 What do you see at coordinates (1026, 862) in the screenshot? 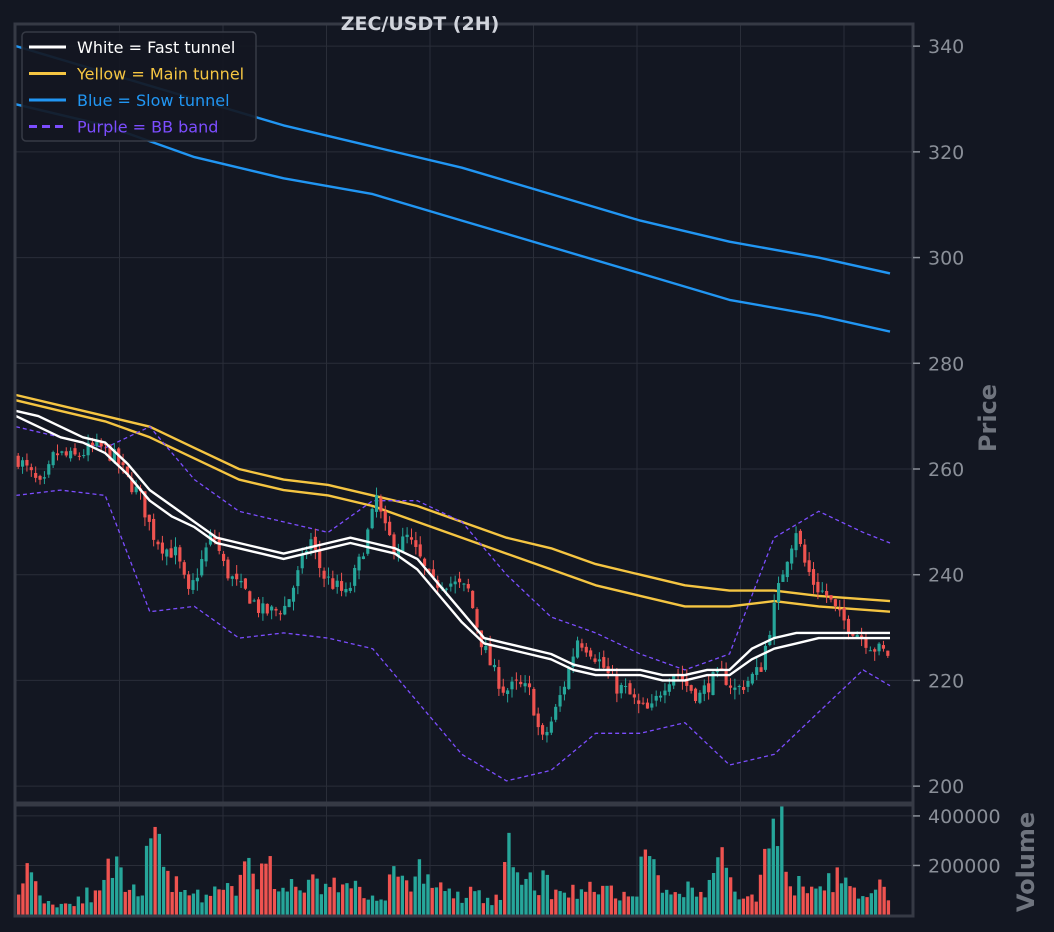
I see `volume-axis-label: Volume` at bounding box center [1026, 862].